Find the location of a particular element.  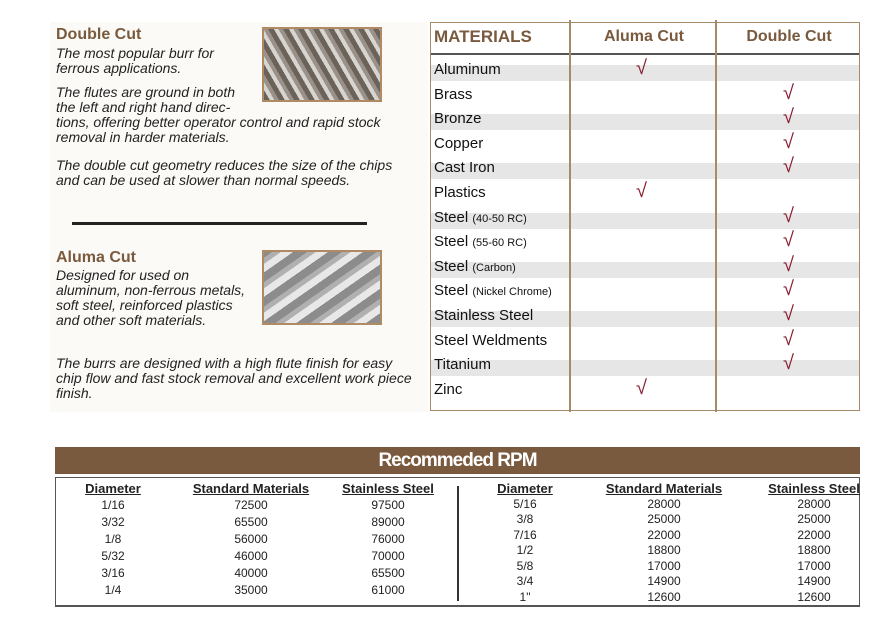

material-label: Bronze is located at coordinates (458, 119).